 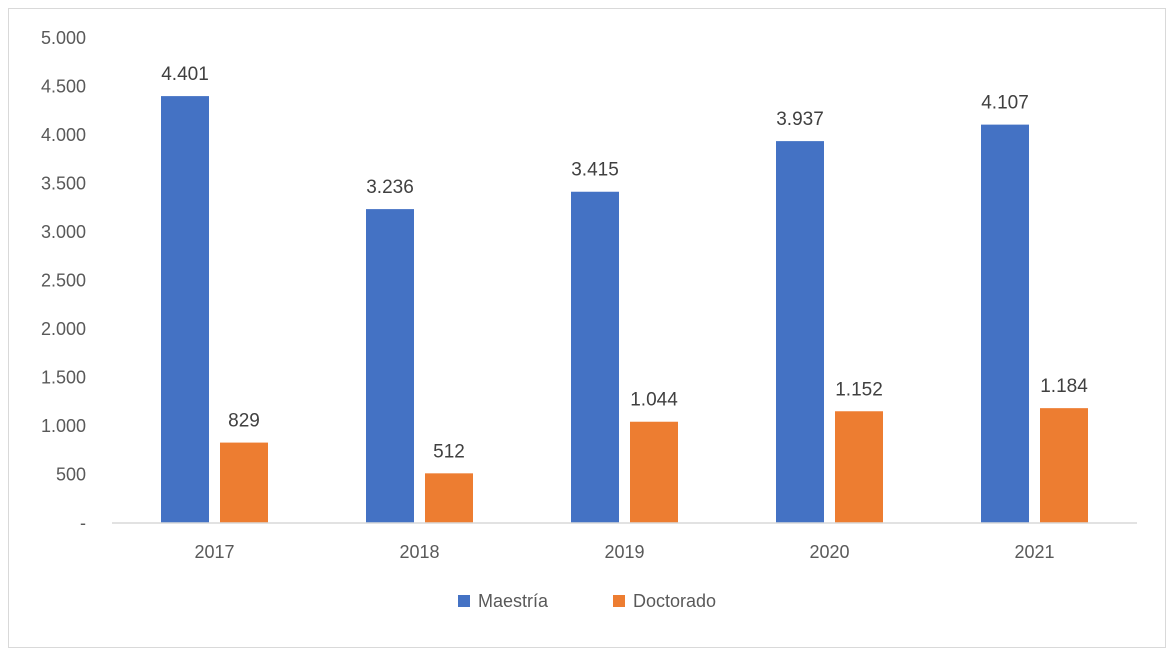 What do you see at coordinates (595, 357) in the screenshot?
I see `bar-maestr-a-2019` at bounding box center [595, 357].